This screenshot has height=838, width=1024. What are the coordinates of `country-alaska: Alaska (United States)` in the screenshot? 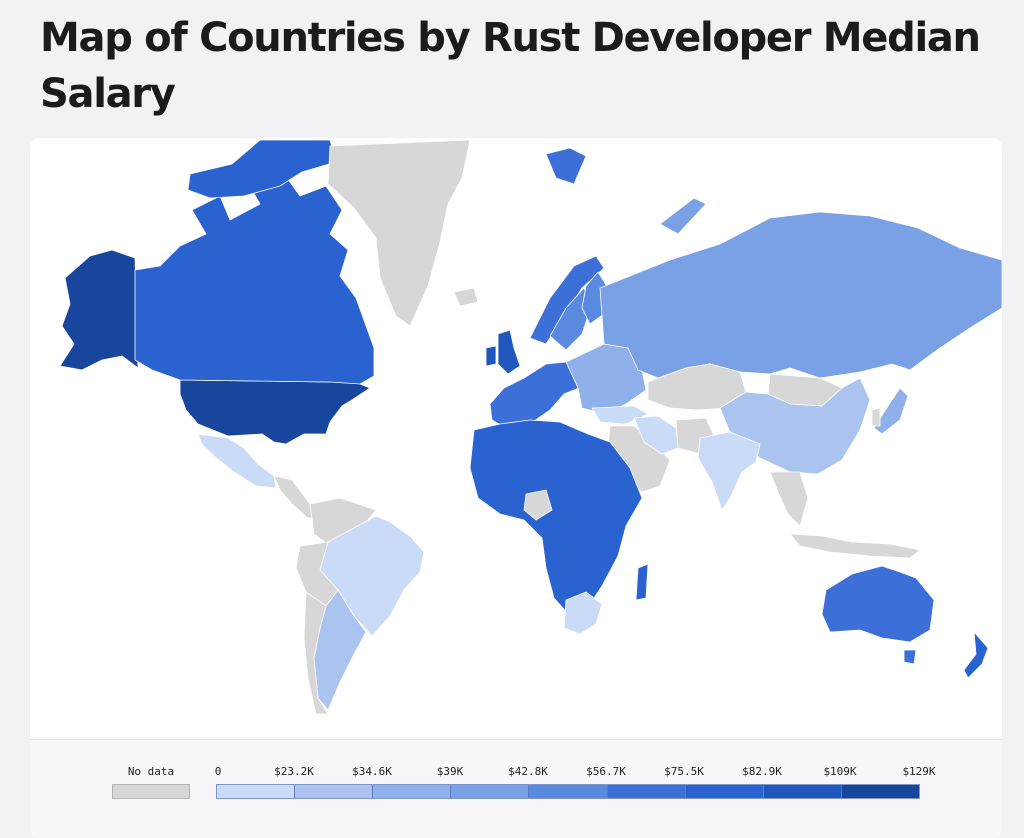 It's located at (99, 310).